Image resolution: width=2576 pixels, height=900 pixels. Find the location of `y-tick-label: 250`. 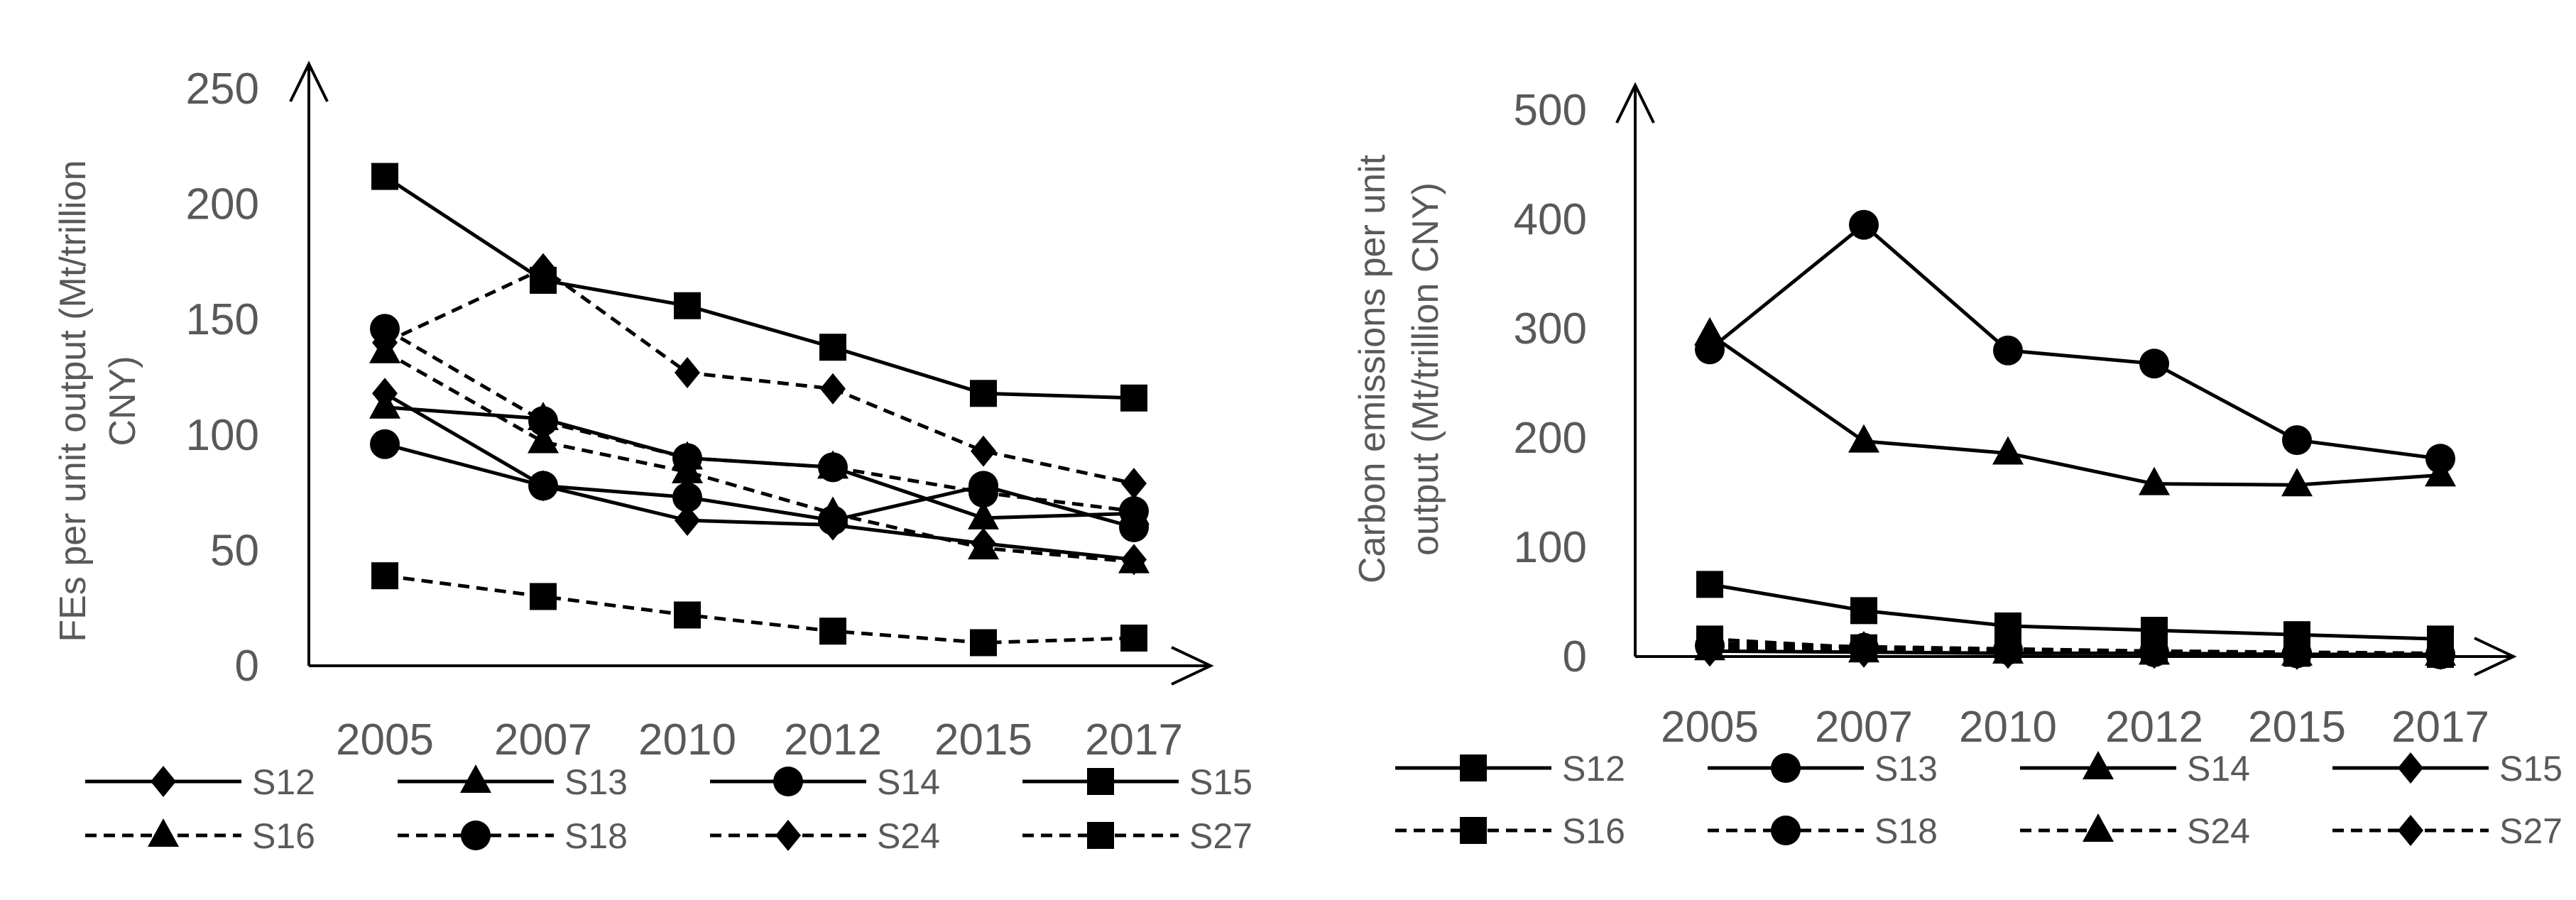

y-tick-label: 250 is located at coordinates (222, 89).